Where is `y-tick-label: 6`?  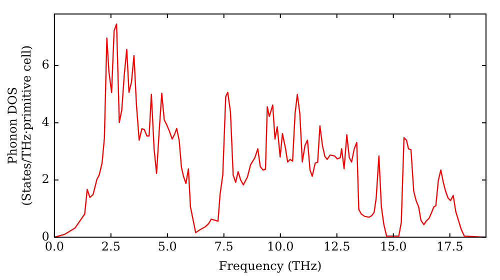
y-tick-label: 6 is located at coordinates (46, 65).